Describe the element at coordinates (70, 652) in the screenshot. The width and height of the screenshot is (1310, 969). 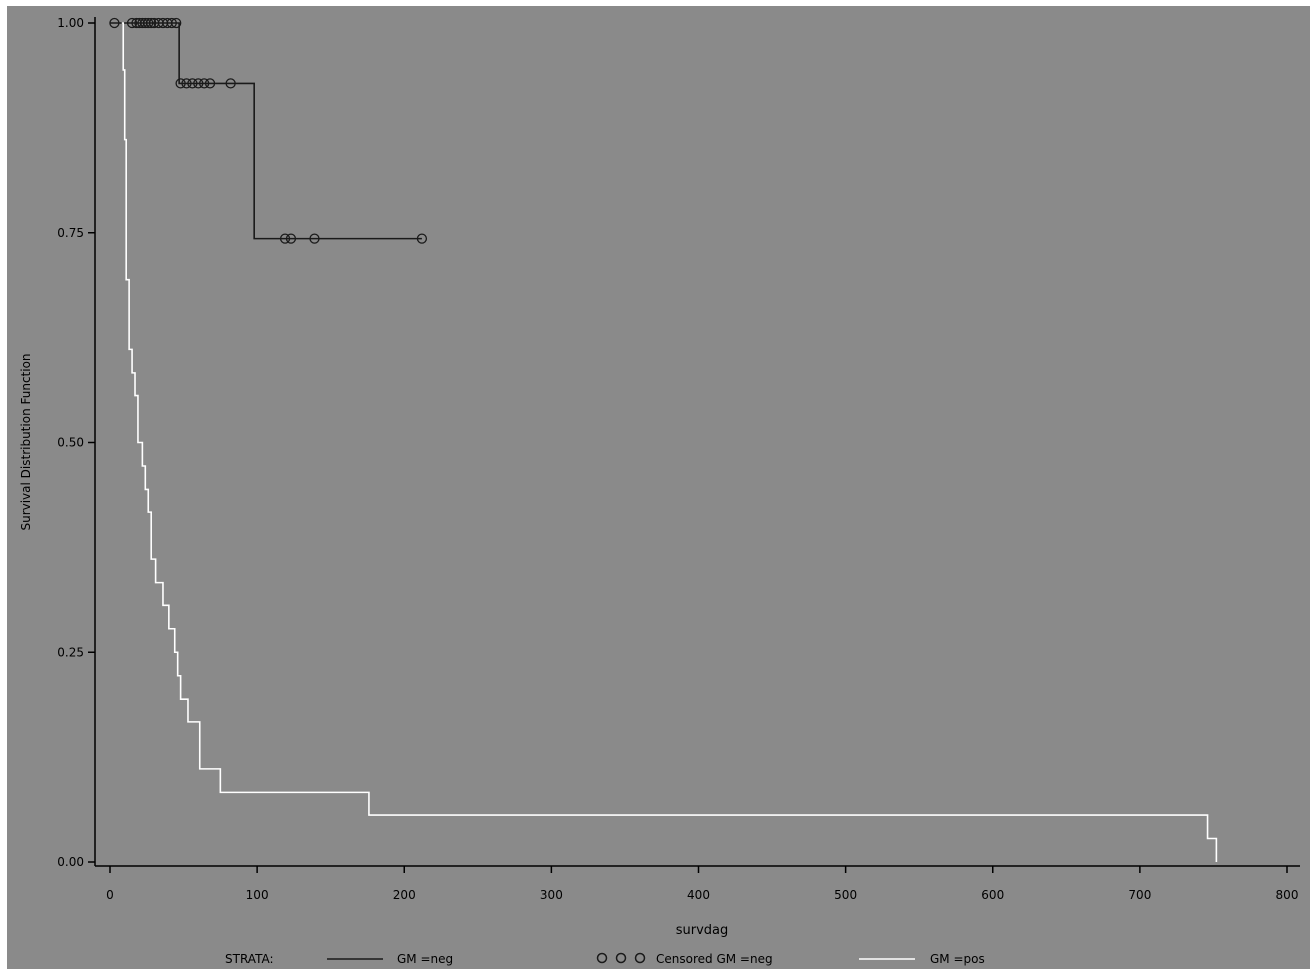
I see `y-tick-label: 0.25` at that location.